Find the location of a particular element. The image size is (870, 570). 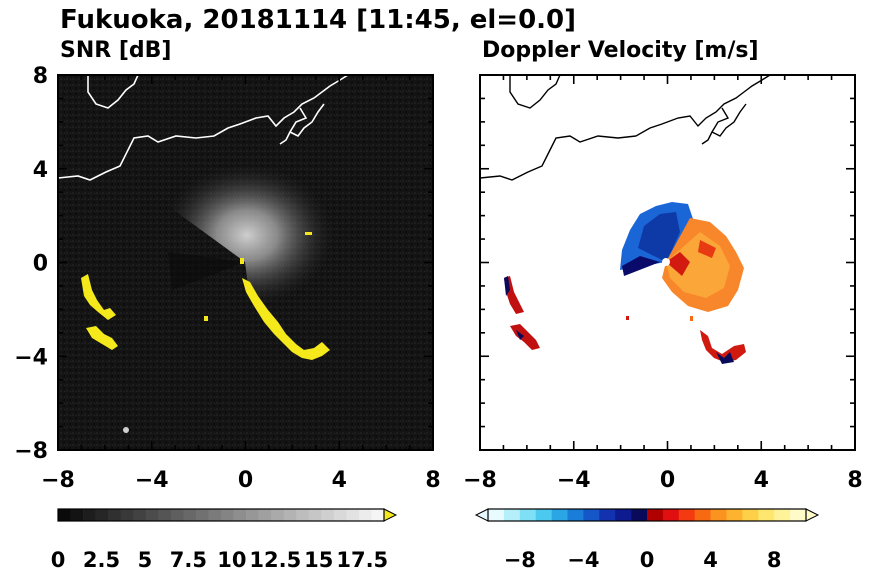

snr-strong-echoes is located at coordinates (205, 296).